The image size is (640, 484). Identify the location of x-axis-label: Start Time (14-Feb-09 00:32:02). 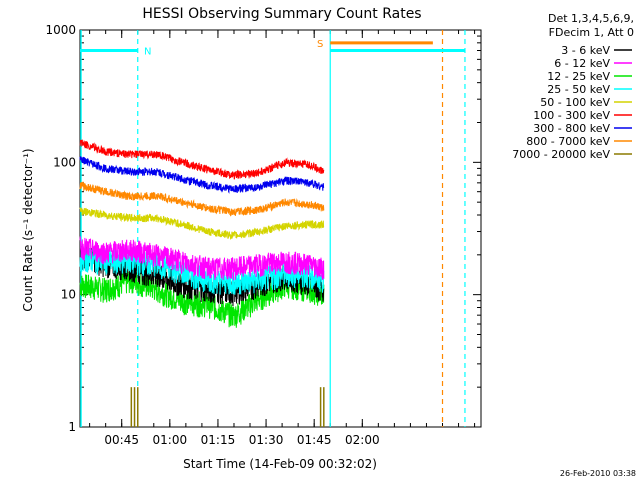
(280, 464).